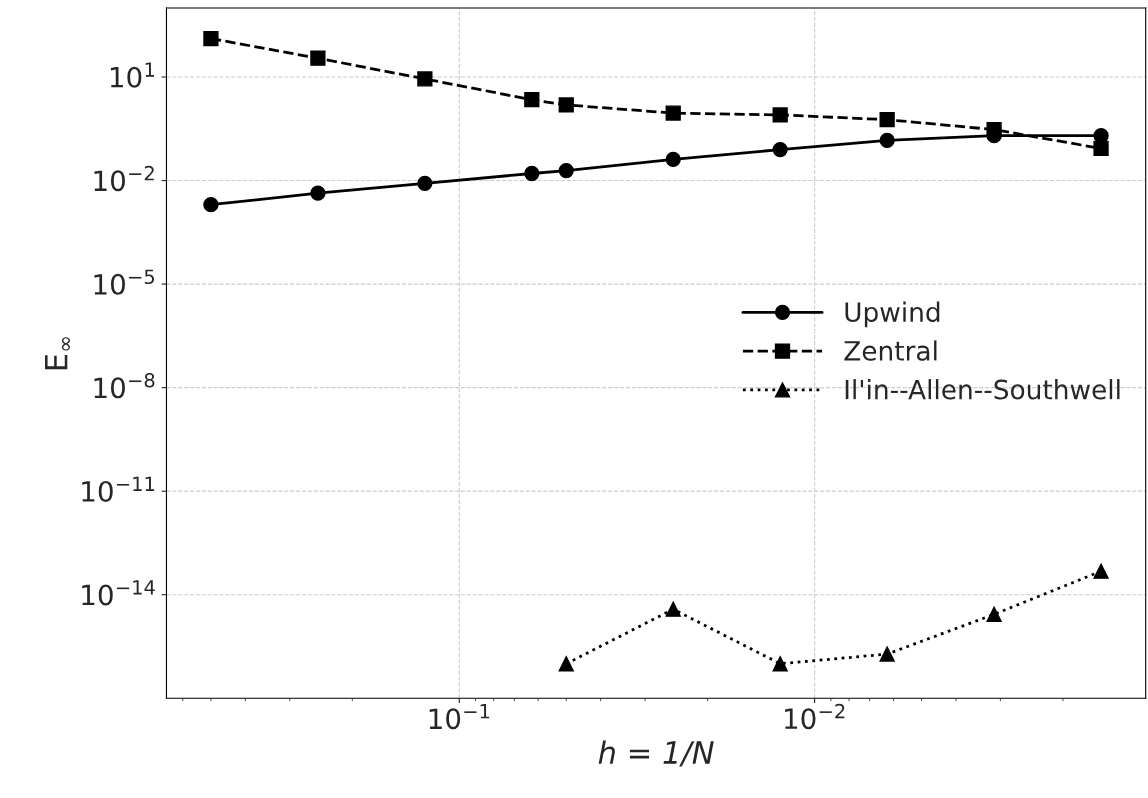 Image resolution: width=1148 pixels, height=798 pixels. What do you see at coordinates (656, 753) in the screenshot?
I see `x-axis-title: h = 1/N` at bounding box center [656, 753].